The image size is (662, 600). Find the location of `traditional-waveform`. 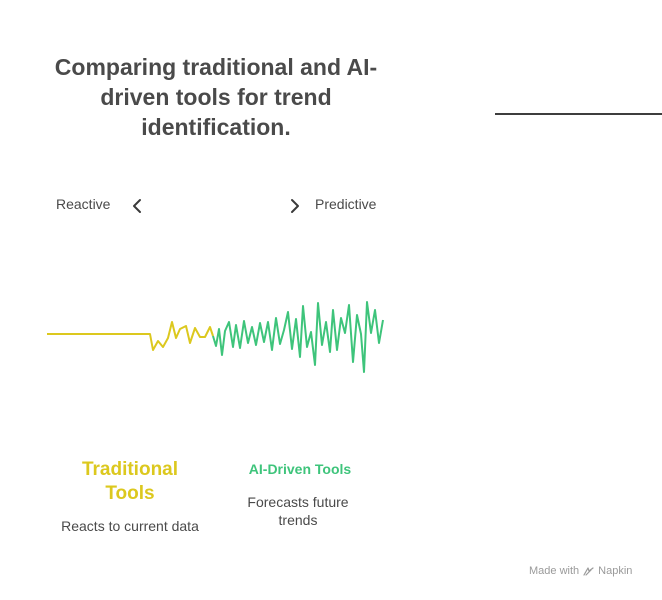

traditional-waveform is located at coordinates (130, 336).